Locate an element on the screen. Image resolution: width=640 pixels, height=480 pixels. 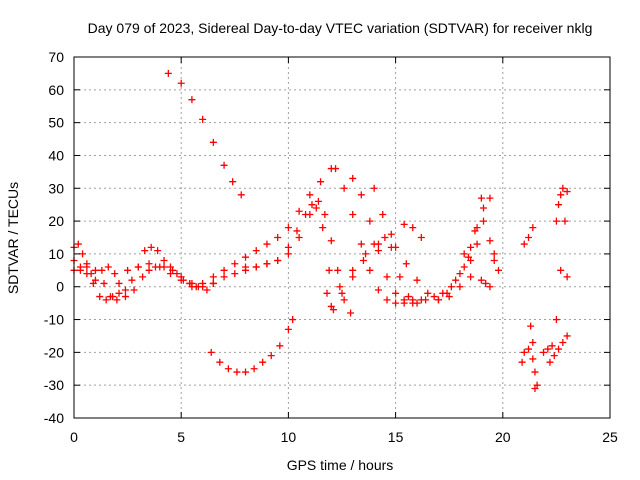
y-tick-label: 40 is located at coordinates (56, 155).